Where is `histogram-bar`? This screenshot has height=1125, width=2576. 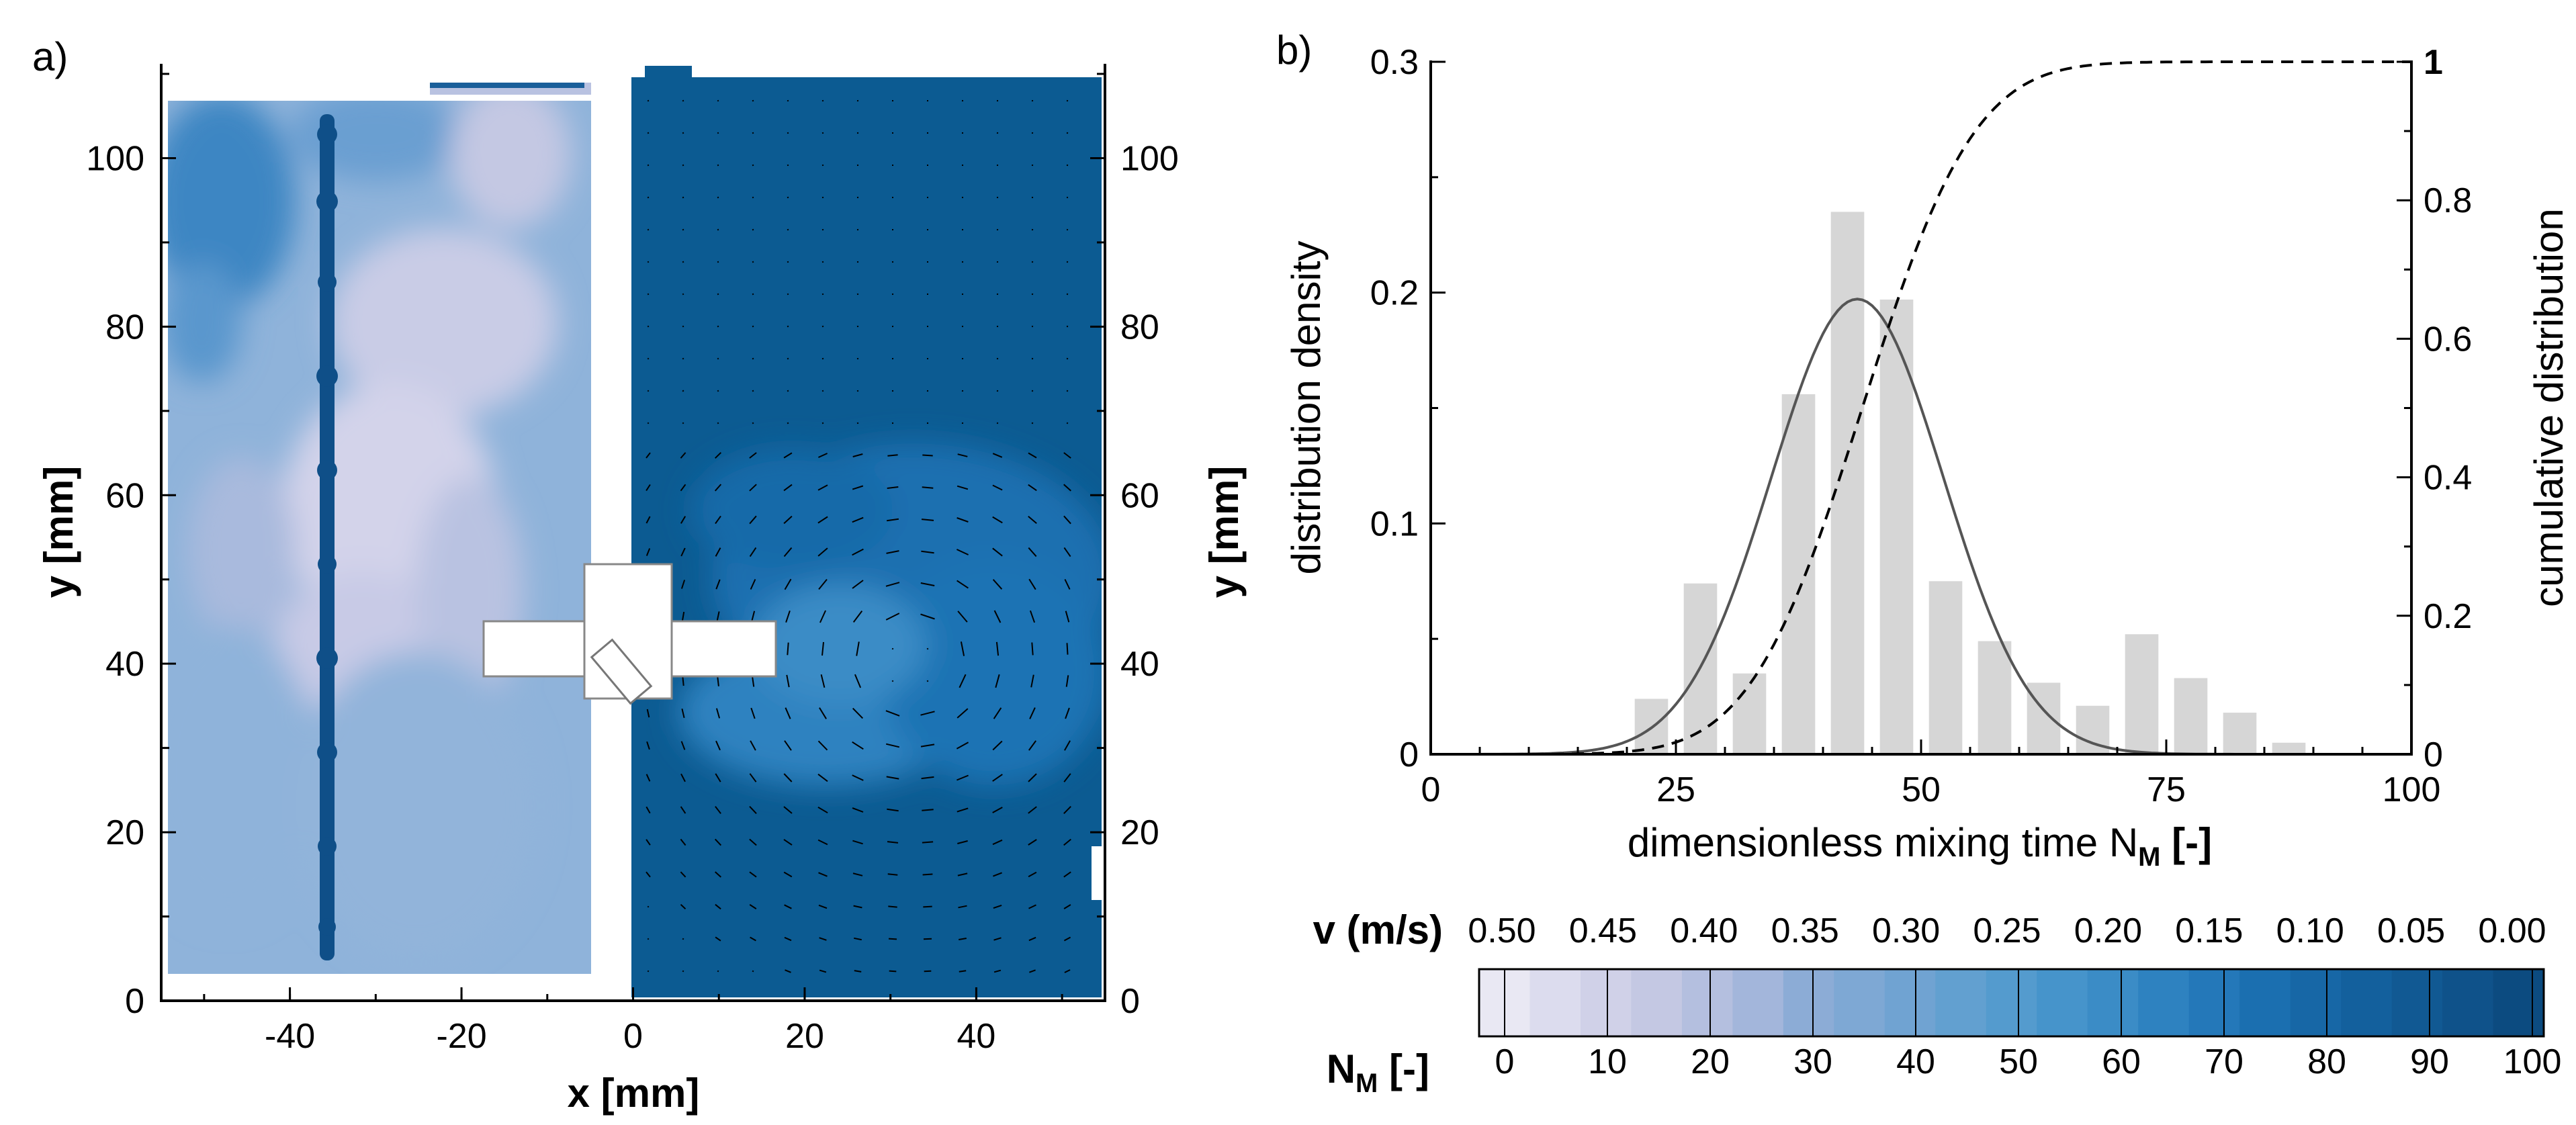
histogram-bar is located at coordinates (2142, 694).